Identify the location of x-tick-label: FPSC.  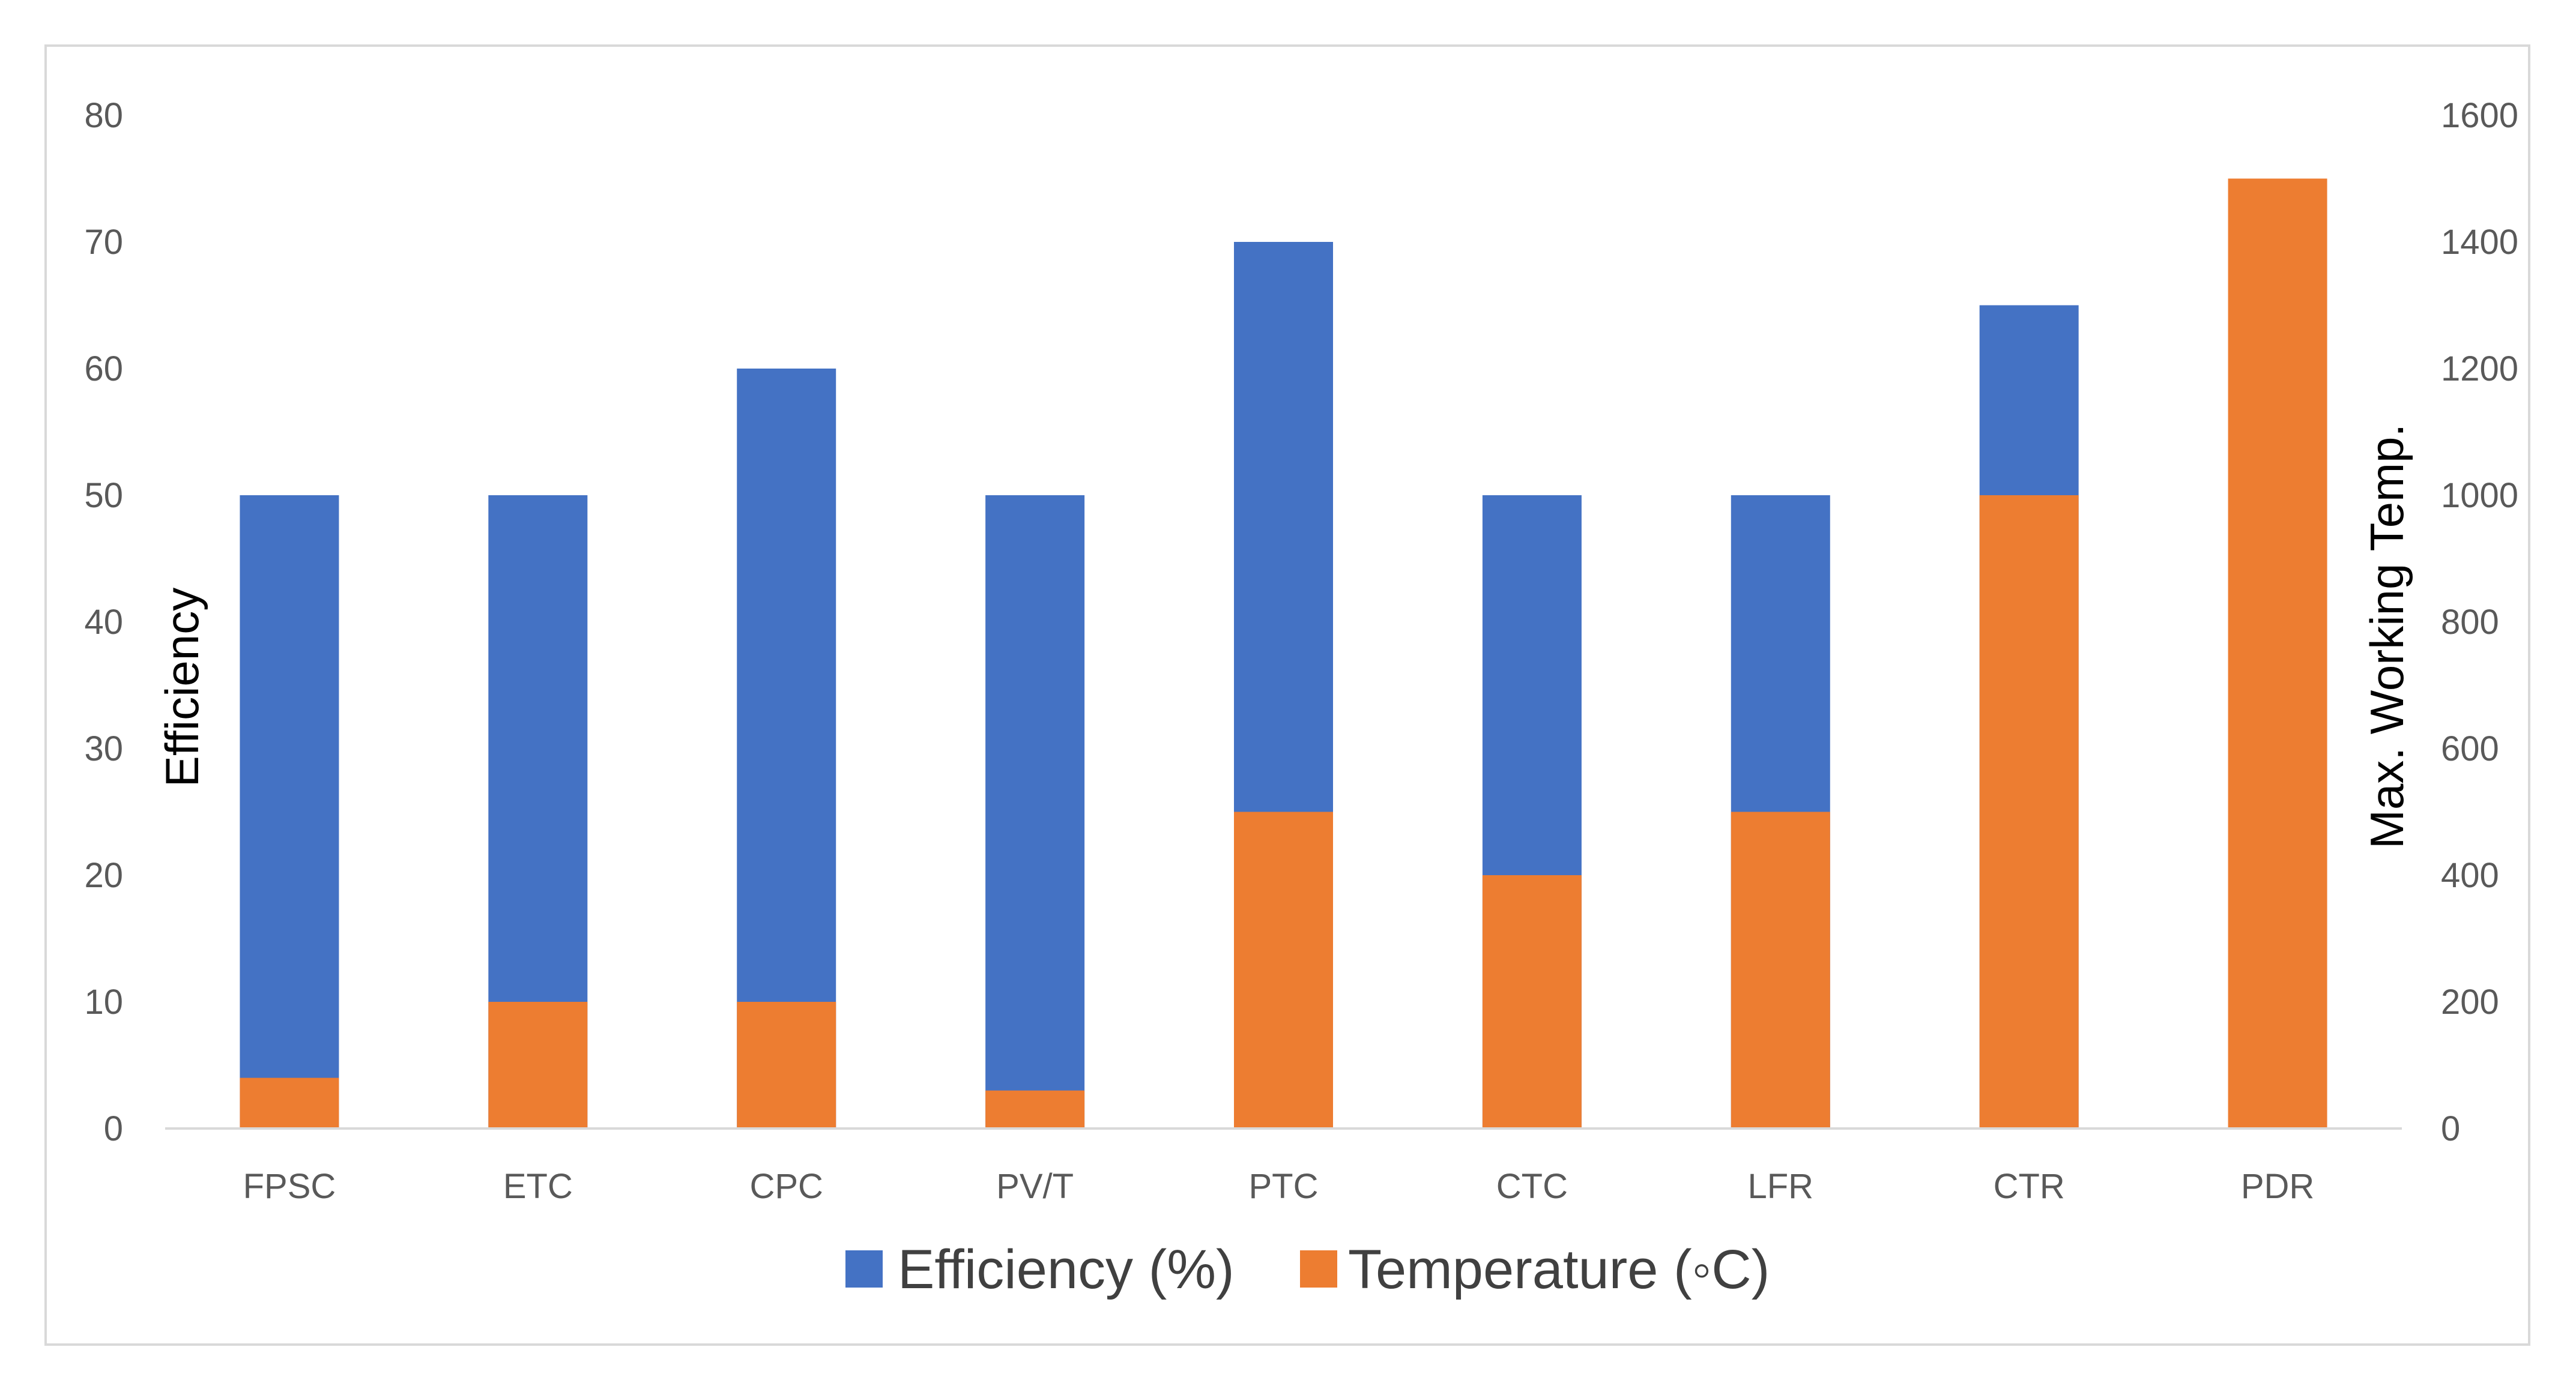
(289, 1186).